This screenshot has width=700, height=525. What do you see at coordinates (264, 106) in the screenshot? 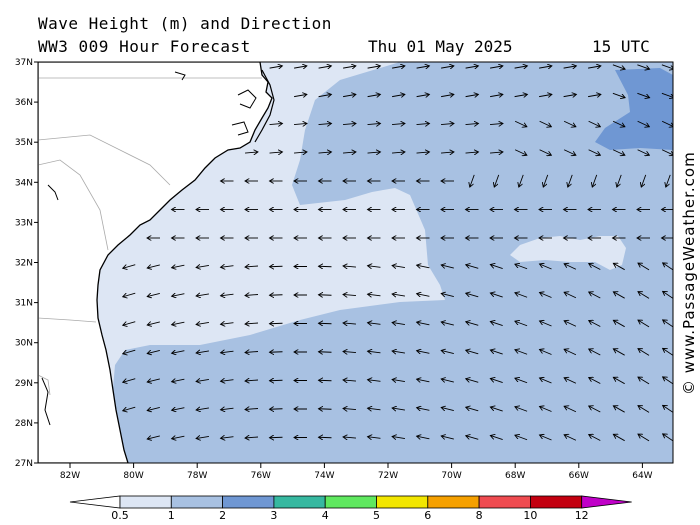
I see `barrier-islands` at bounding box center [264, 106].